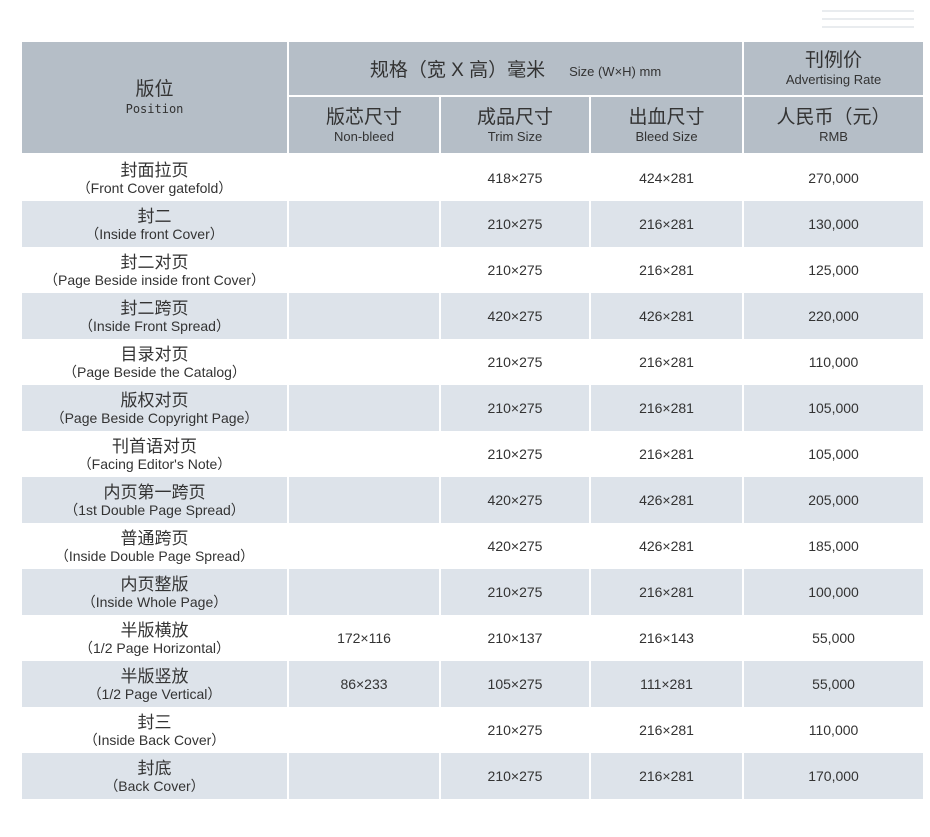 This screenshot has width=930, height=837. What do you see at coordinates (154, 630) in the screenshot?
I see `position-zh: 半版横放` at bounding box center [154, 630].